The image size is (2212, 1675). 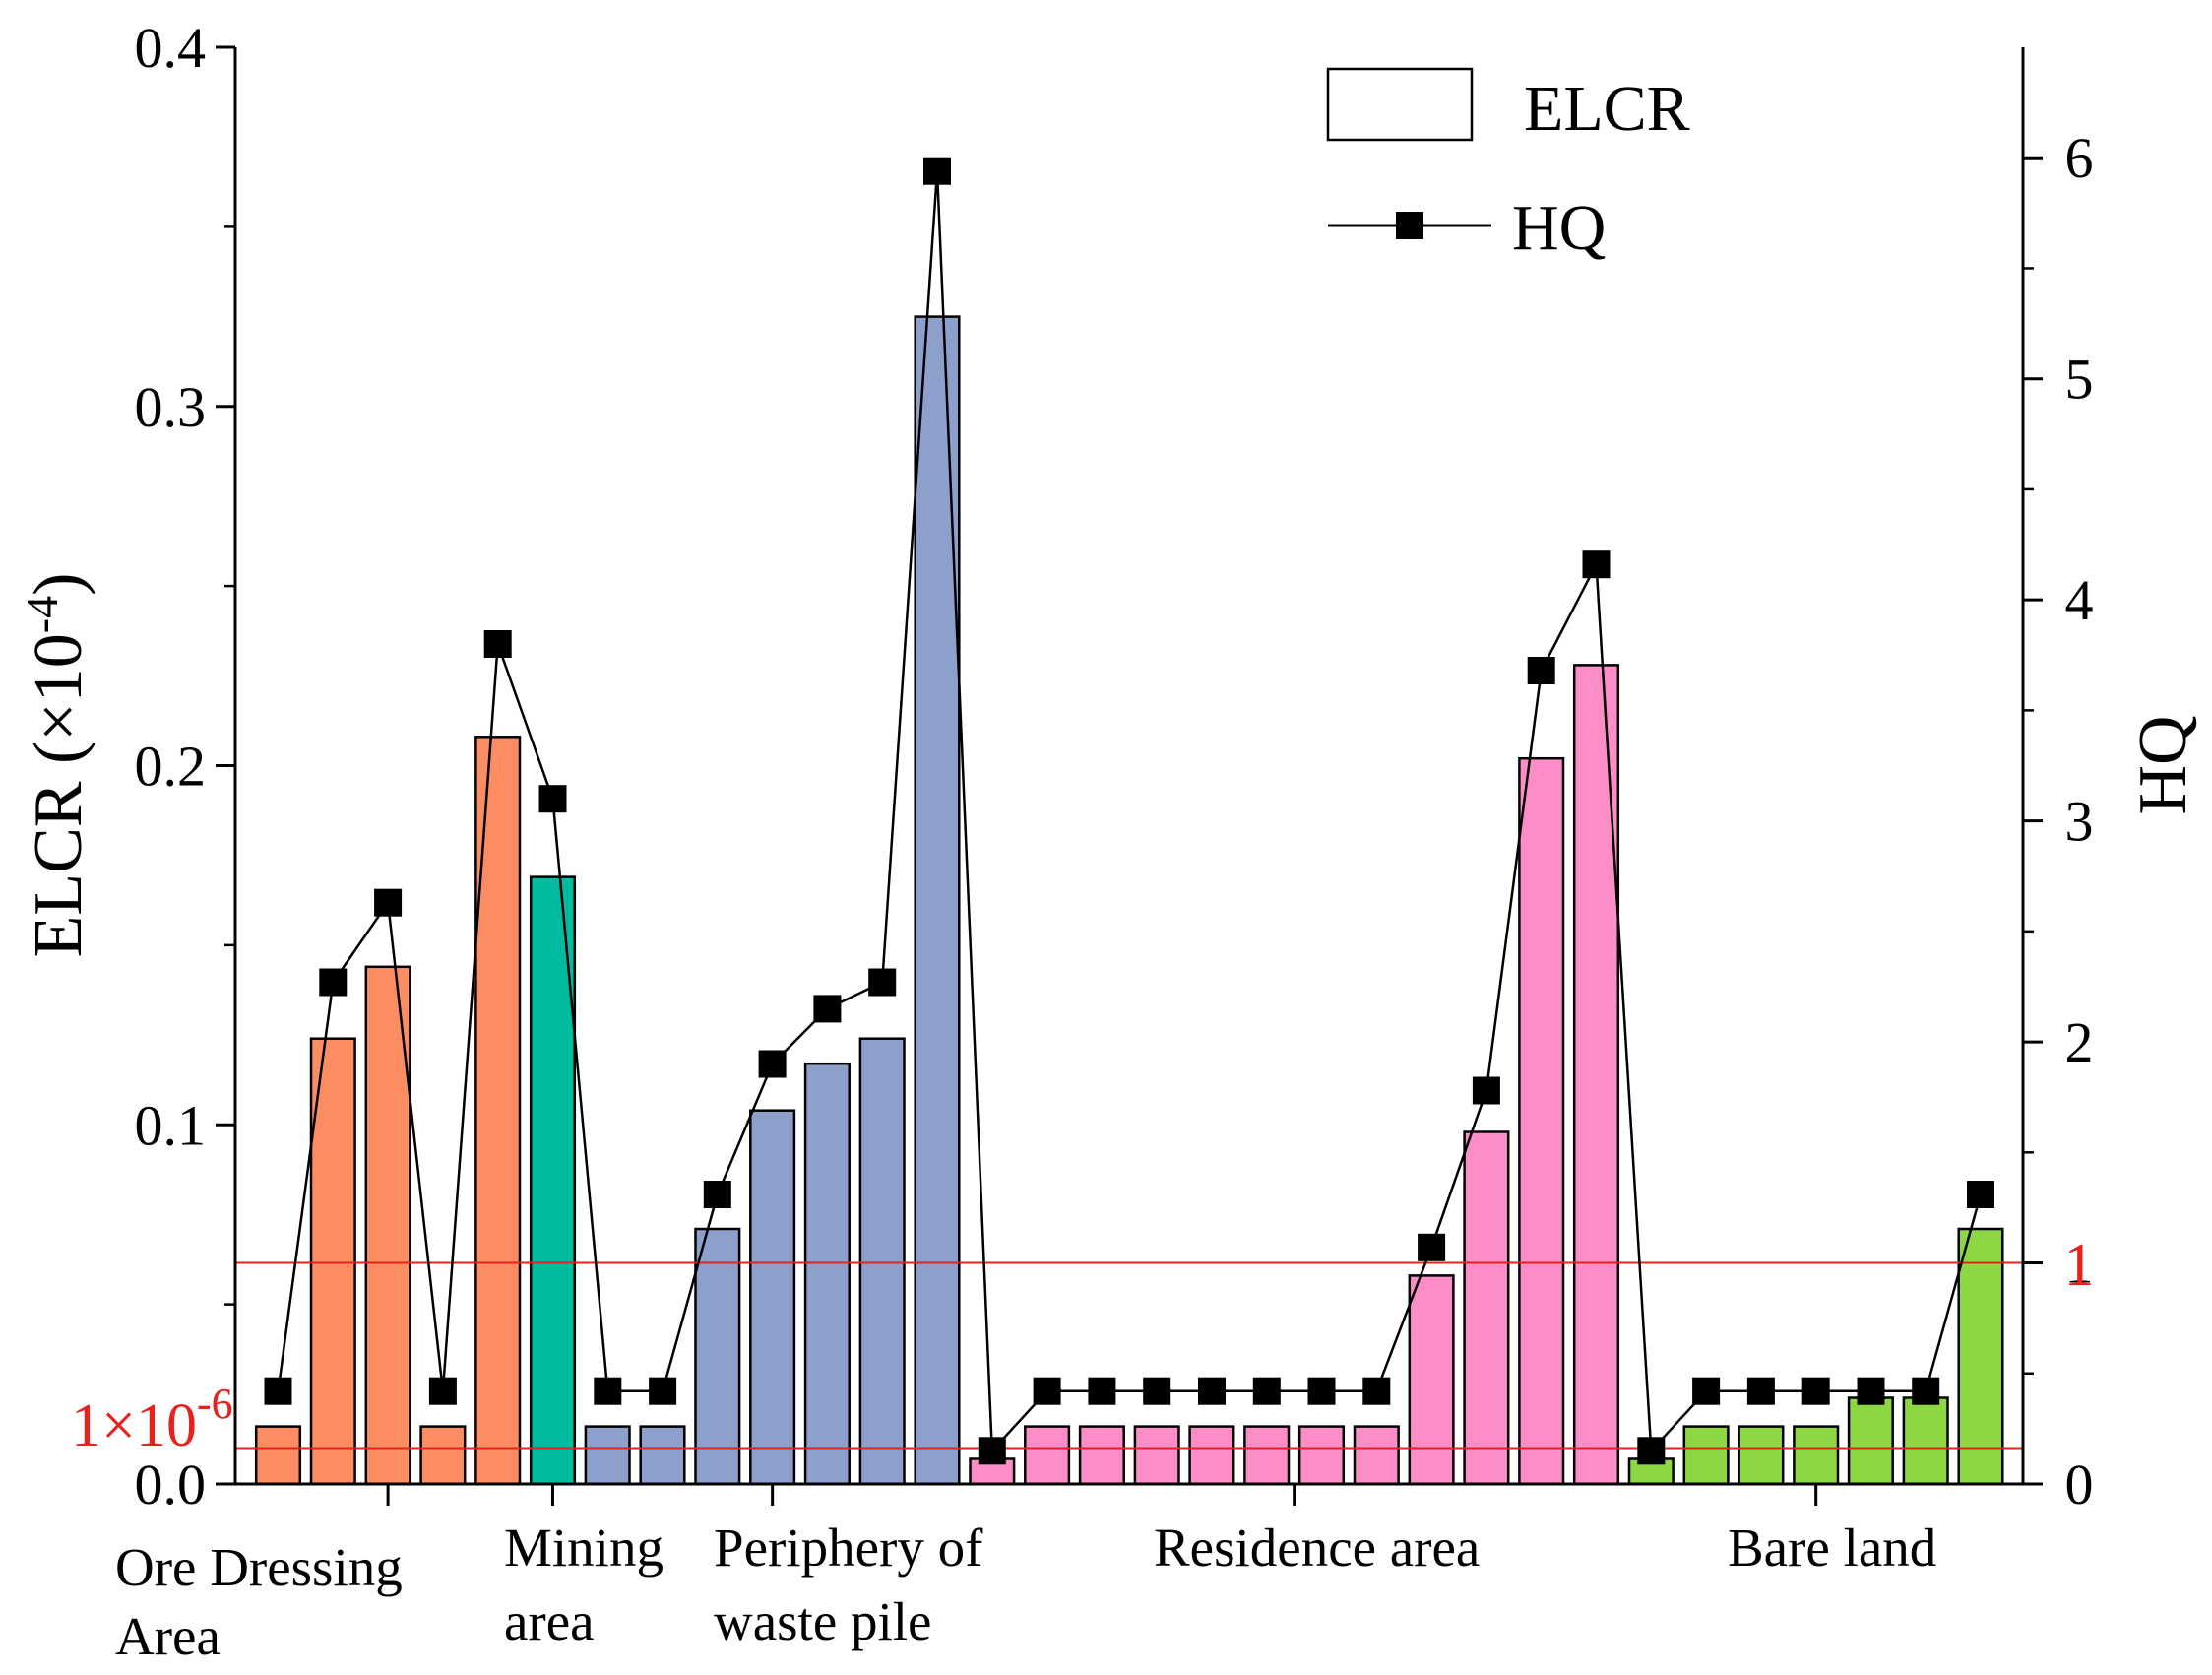 I want to click on left-ticks: 0.0 0.1 0.2 0.3 0.4, so click(x=185, y=766).